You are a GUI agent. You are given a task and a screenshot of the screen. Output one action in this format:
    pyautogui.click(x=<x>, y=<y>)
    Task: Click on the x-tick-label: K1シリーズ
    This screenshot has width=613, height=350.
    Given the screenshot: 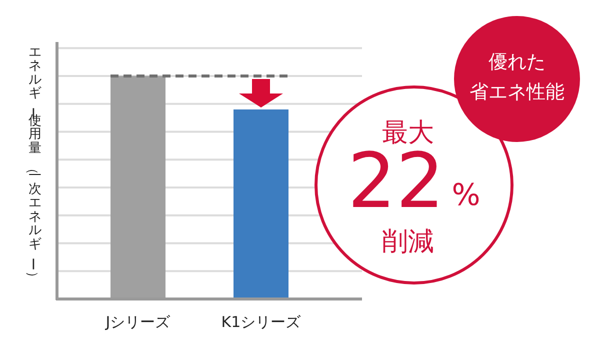 What is the action you would take?
    pyautogui.click(x=261, y=322)
    